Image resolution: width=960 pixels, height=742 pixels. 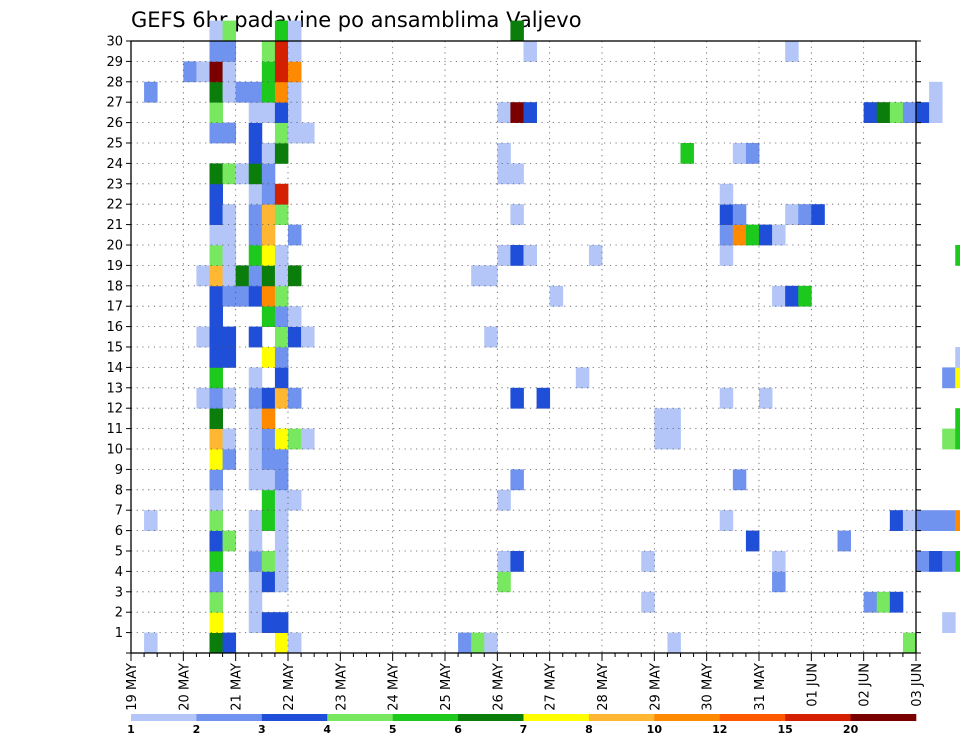 I want to click on y-tick-label: 16, so click(x=114, y=327).